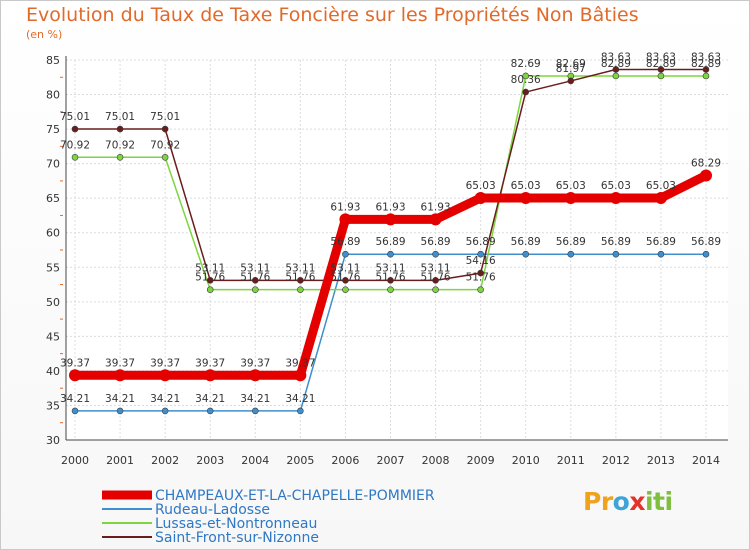  I want to click on x-tick-label: 2008, so click(436, 460).